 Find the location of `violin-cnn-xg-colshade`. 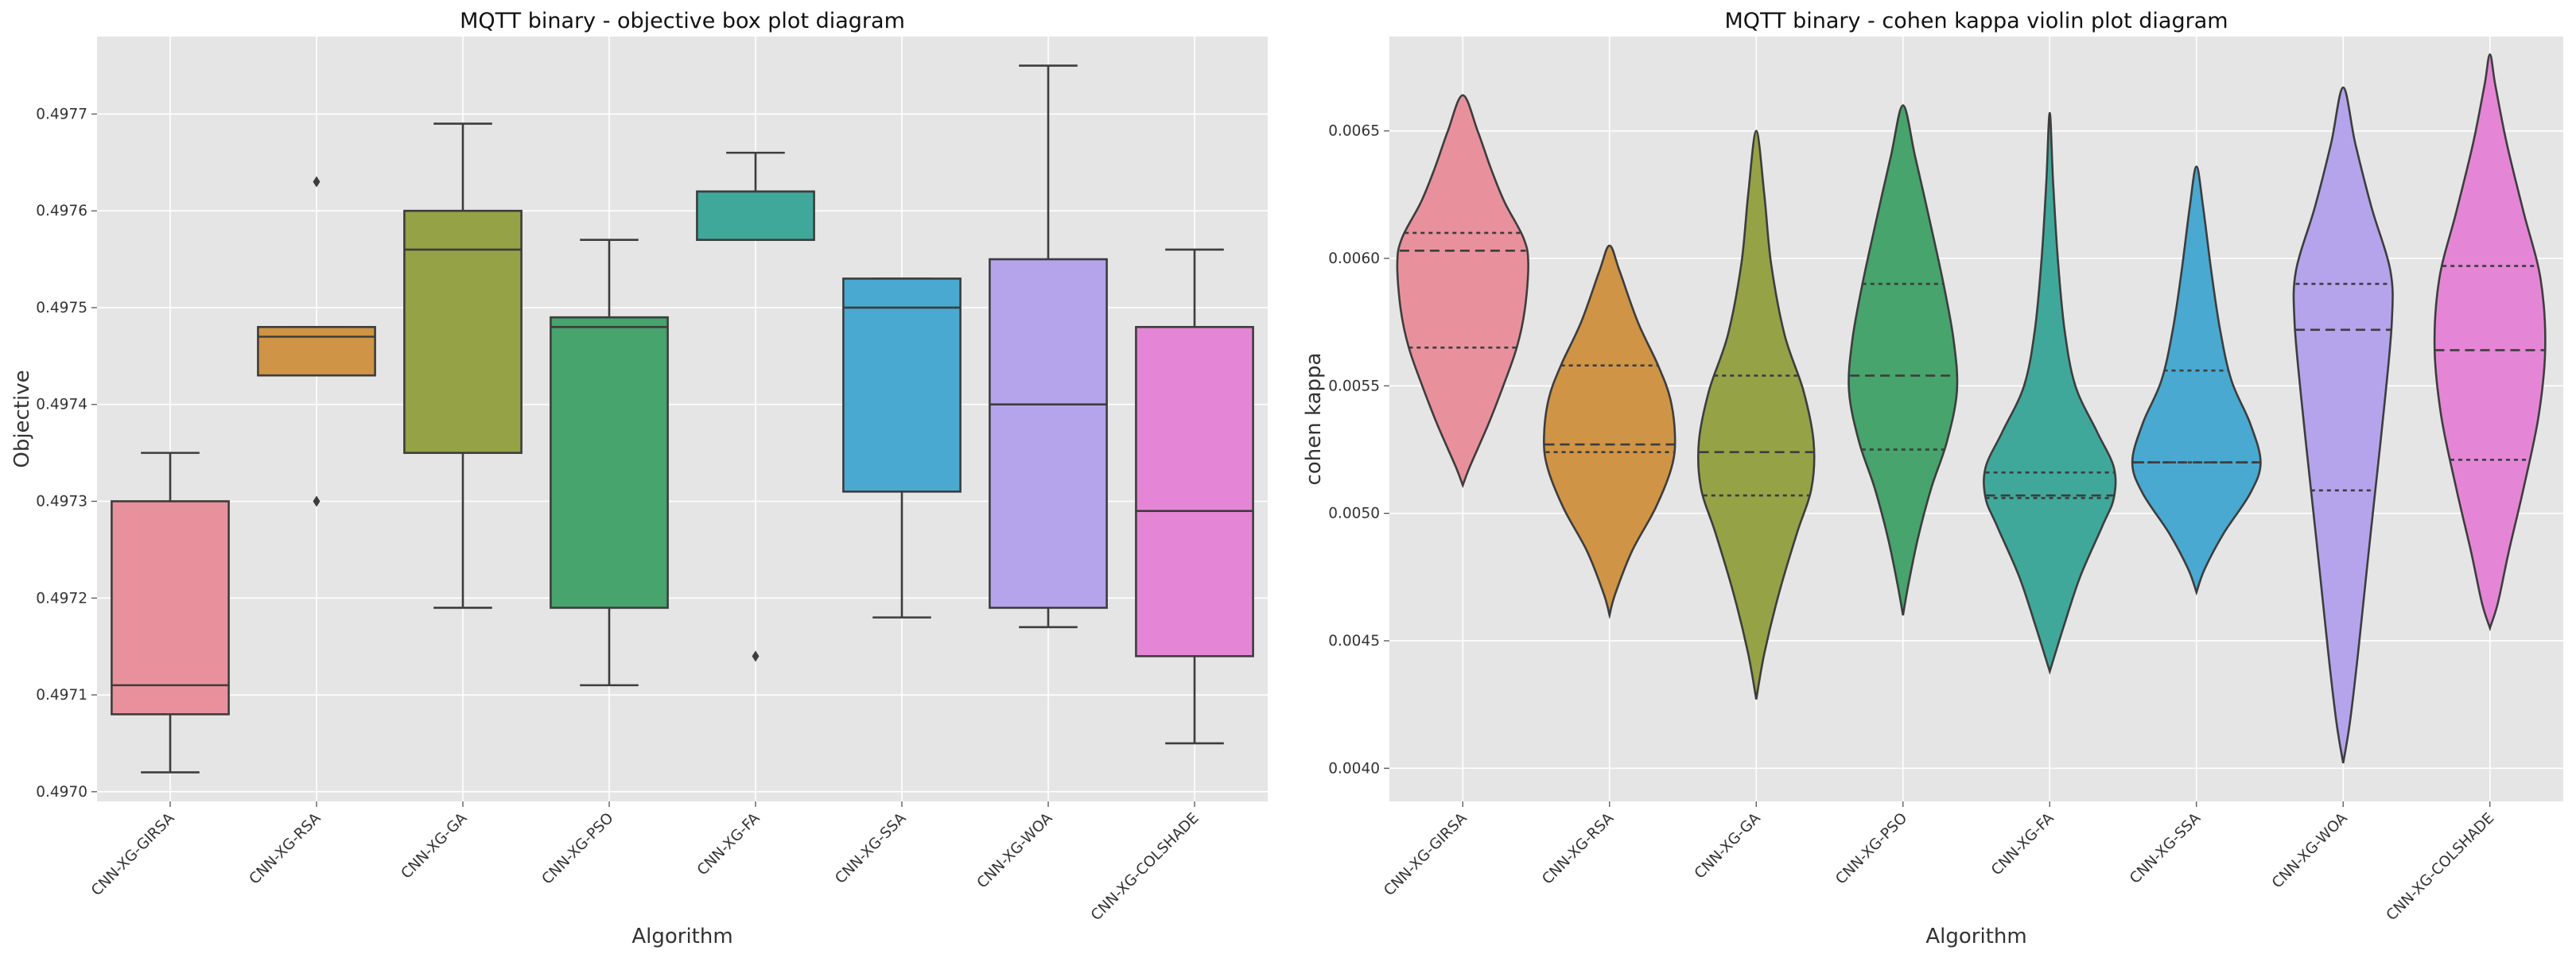

violin-cnn-xg-colshade is located at coordinates (2490, 342).